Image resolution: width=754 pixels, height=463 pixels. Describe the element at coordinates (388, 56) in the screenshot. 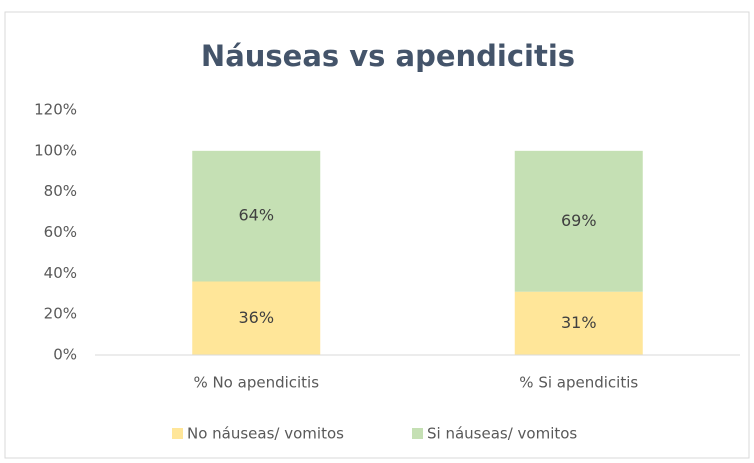

I see `chart-title: Náuseas vs apendicitis` at that location.